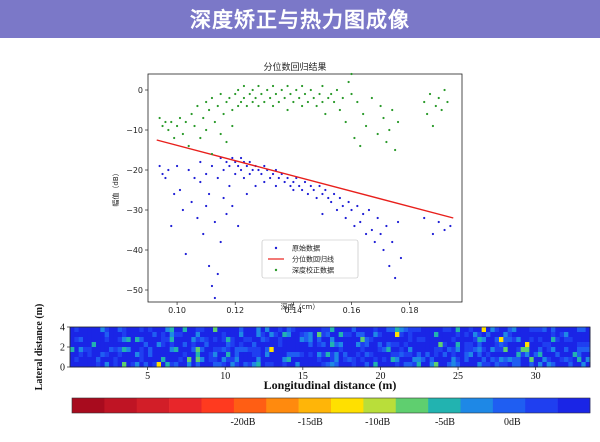 This screenshot has width=600, height=442. Describe the element at coordinates (306, 248) in the screenshot. I see `legend-label-raw: 原始数据` at that location.